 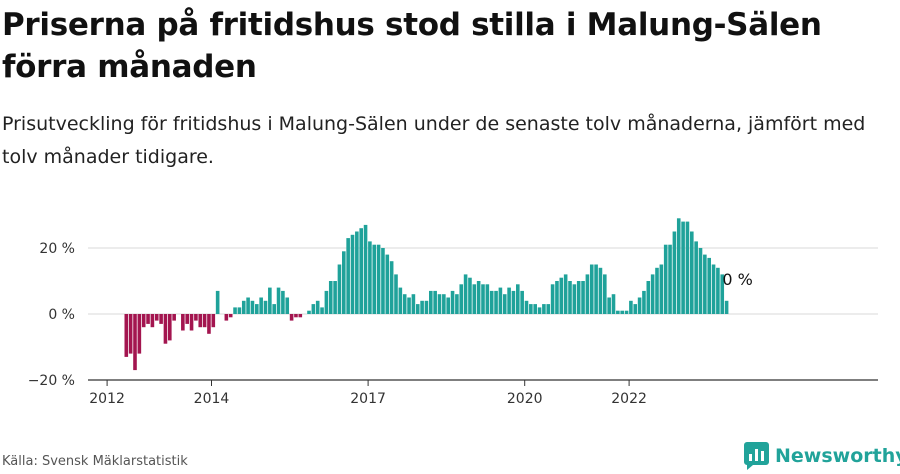 I want to click on y-tick-label: 0 %, so click(x=61, y=315).